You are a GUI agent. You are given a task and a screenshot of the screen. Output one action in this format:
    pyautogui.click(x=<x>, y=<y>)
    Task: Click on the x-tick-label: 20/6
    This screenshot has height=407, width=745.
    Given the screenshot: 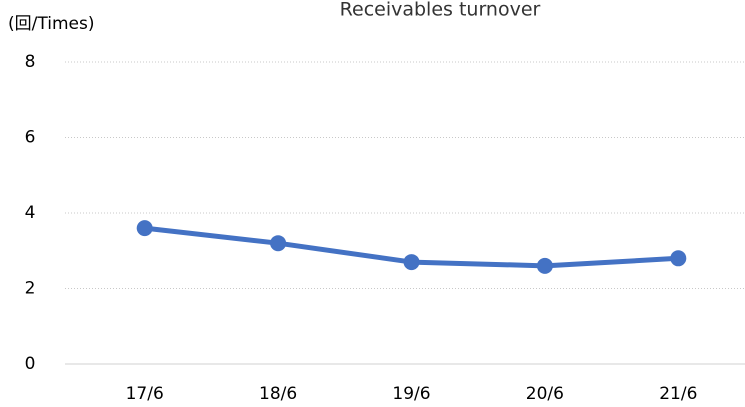 What is the action you would take?
    pyautogui.click(x=545, y=394)
    